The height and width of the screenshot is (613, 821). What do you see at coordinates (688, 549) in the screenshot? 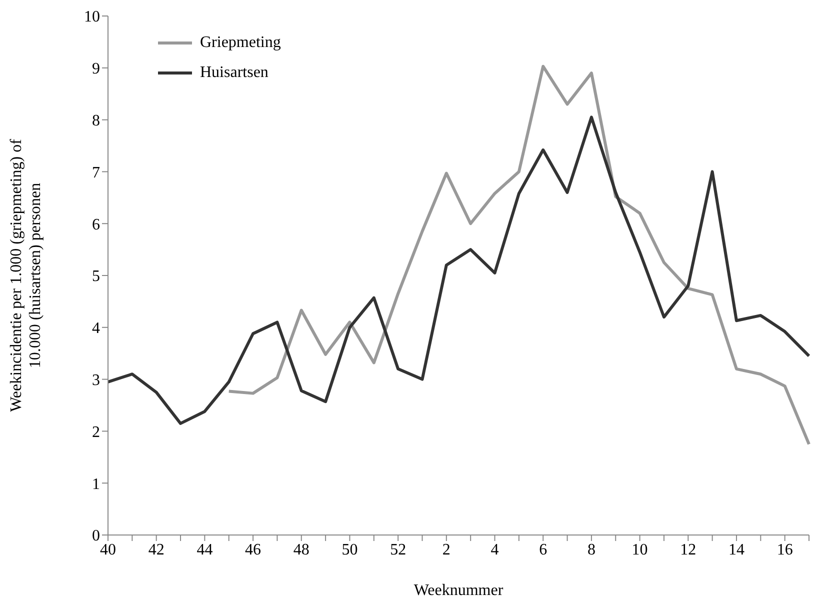
I see `x-tick-label: 12` at bounding box center [688, 549].